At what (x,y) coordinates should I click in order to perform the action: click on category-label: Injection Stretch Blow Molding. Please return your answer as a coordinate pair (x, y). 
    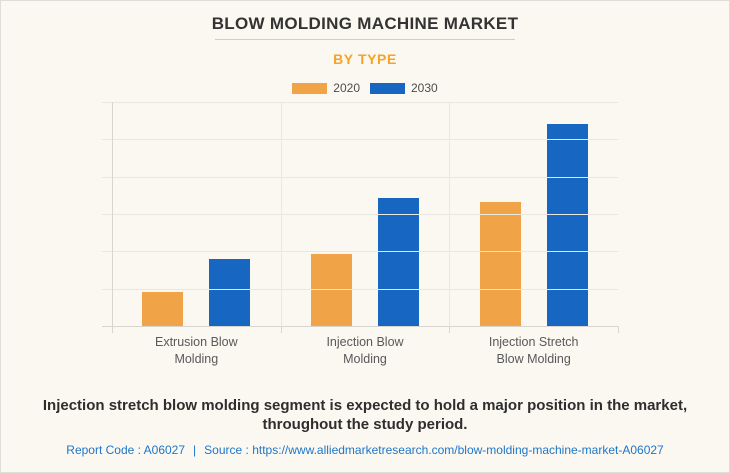
    Looking at the image, I should click on (533, 351).